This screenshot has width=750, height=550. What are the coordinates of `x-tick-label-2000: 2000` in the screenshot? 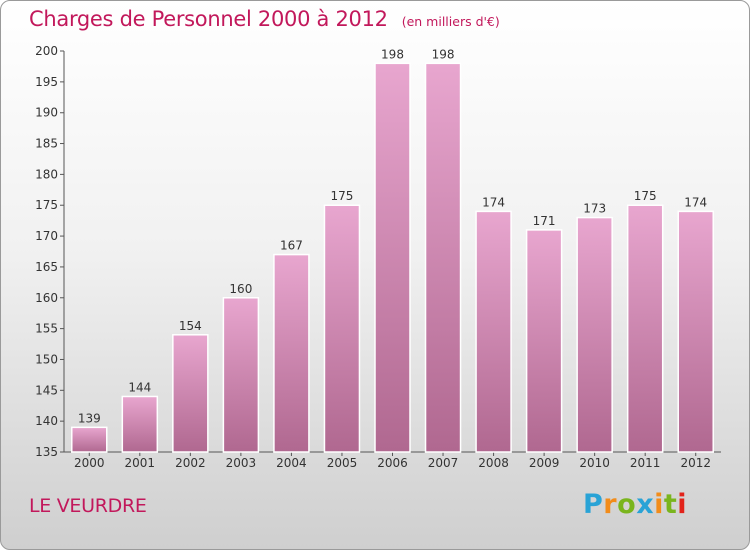 It's located at (89, 463).